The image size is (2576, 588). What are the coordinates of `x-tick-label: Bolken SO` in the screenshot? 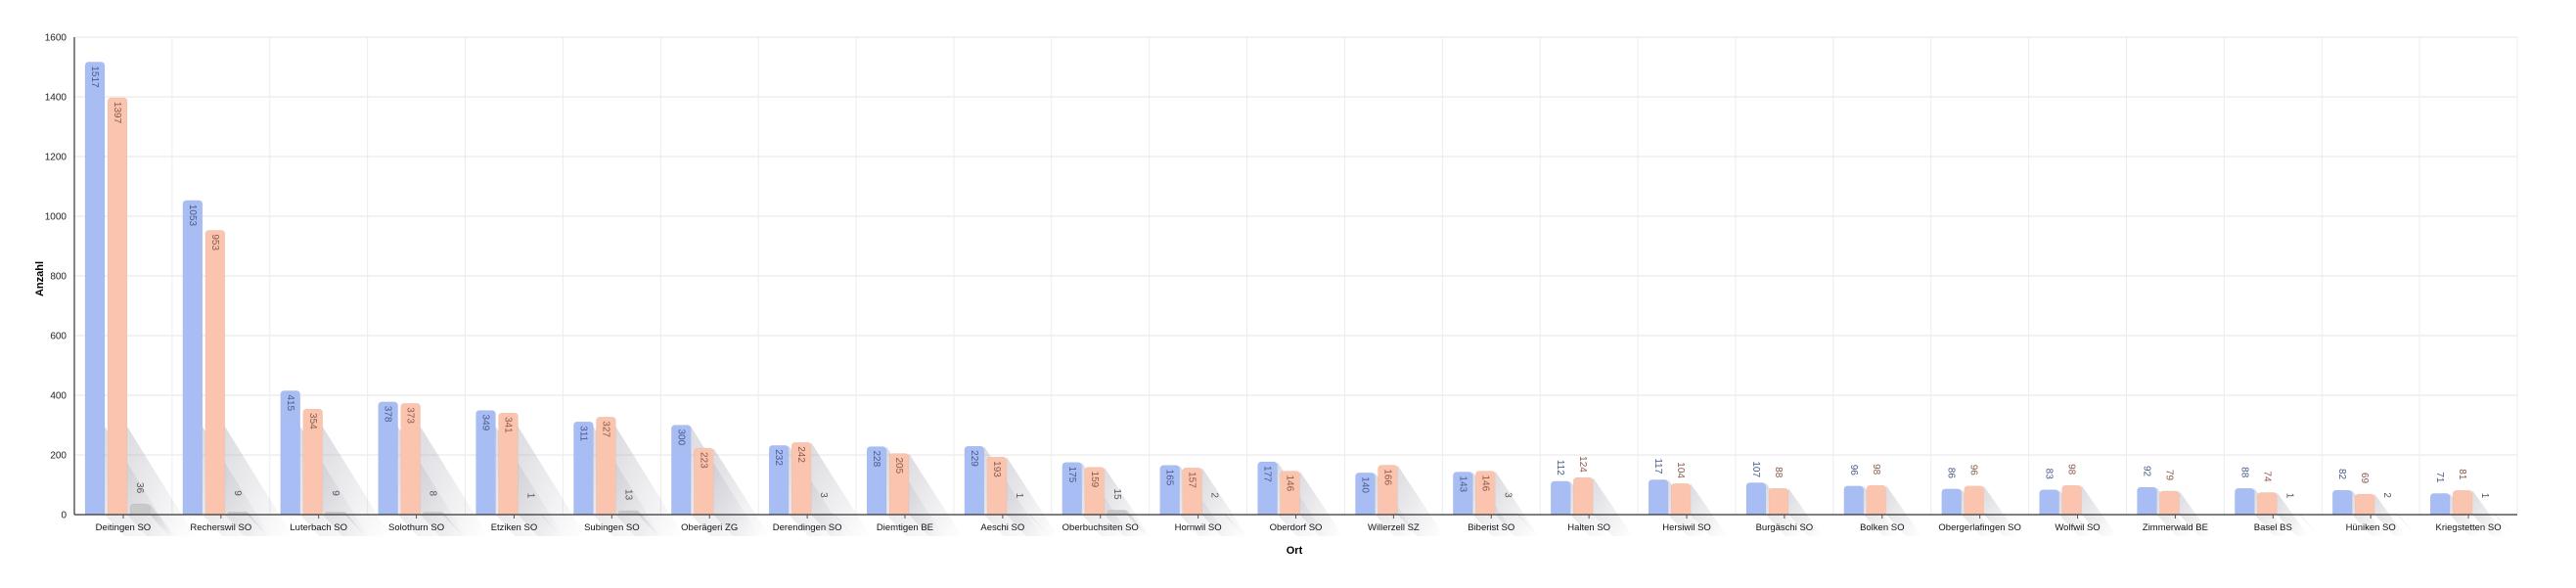 It's located at (1882, 527).